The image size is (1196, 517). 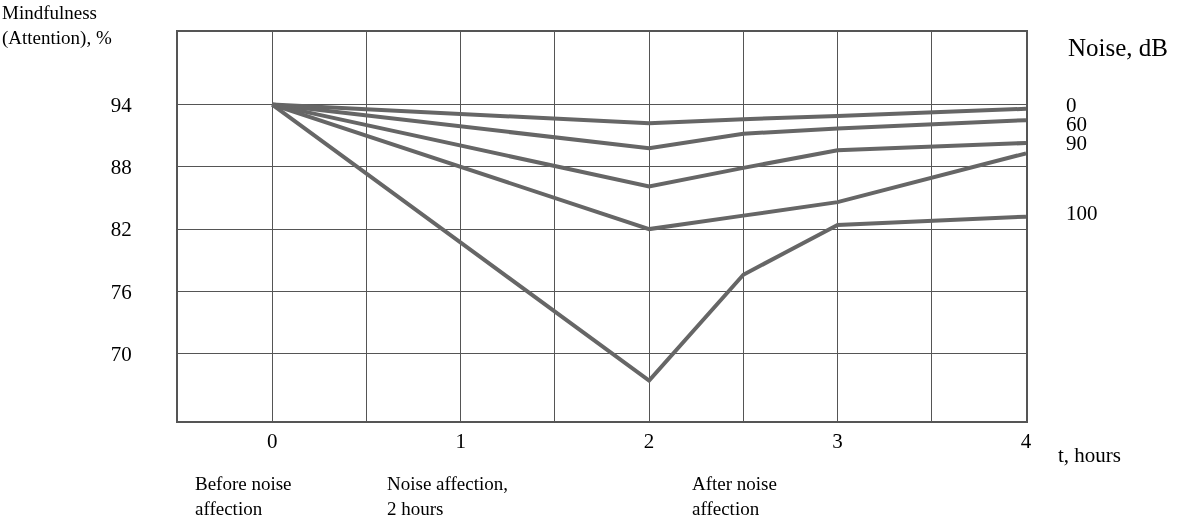 I want to click on legend-title: Noise, dB, so click(x=1118, y=47).